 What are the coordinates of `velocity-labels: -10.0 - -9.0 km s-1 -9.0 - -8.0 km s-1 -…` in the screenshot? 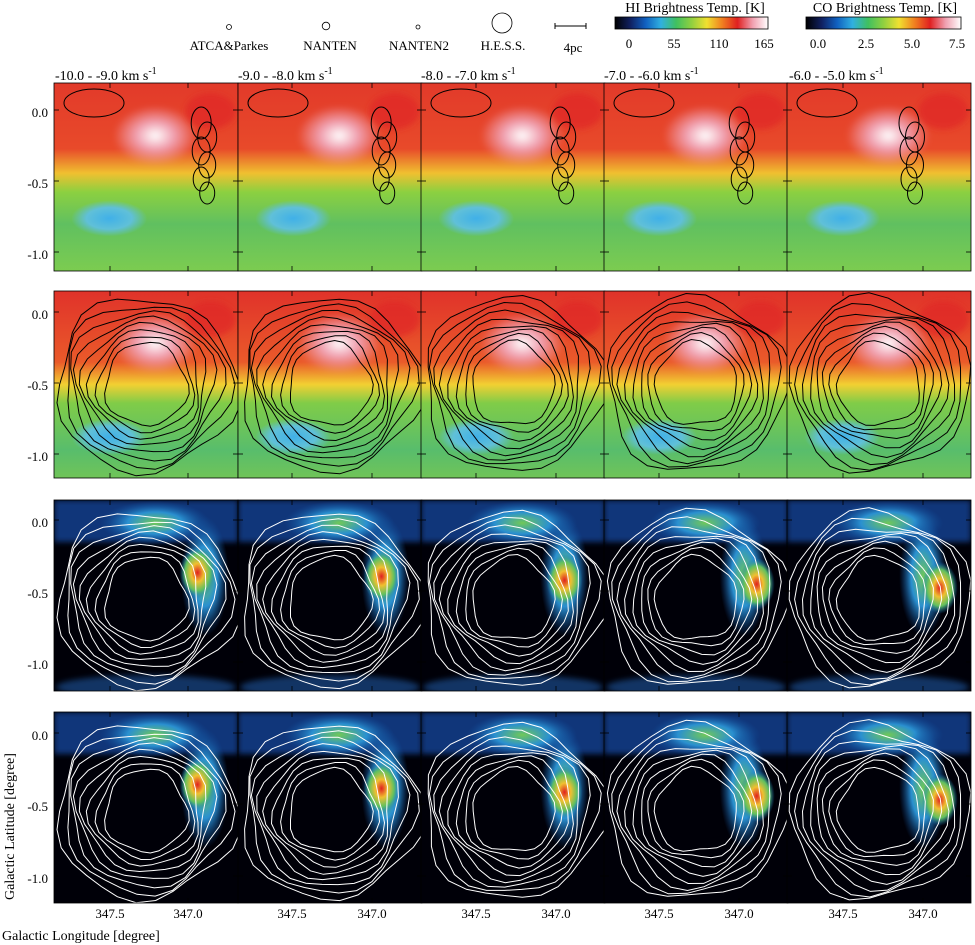 It's located at (469, 75).